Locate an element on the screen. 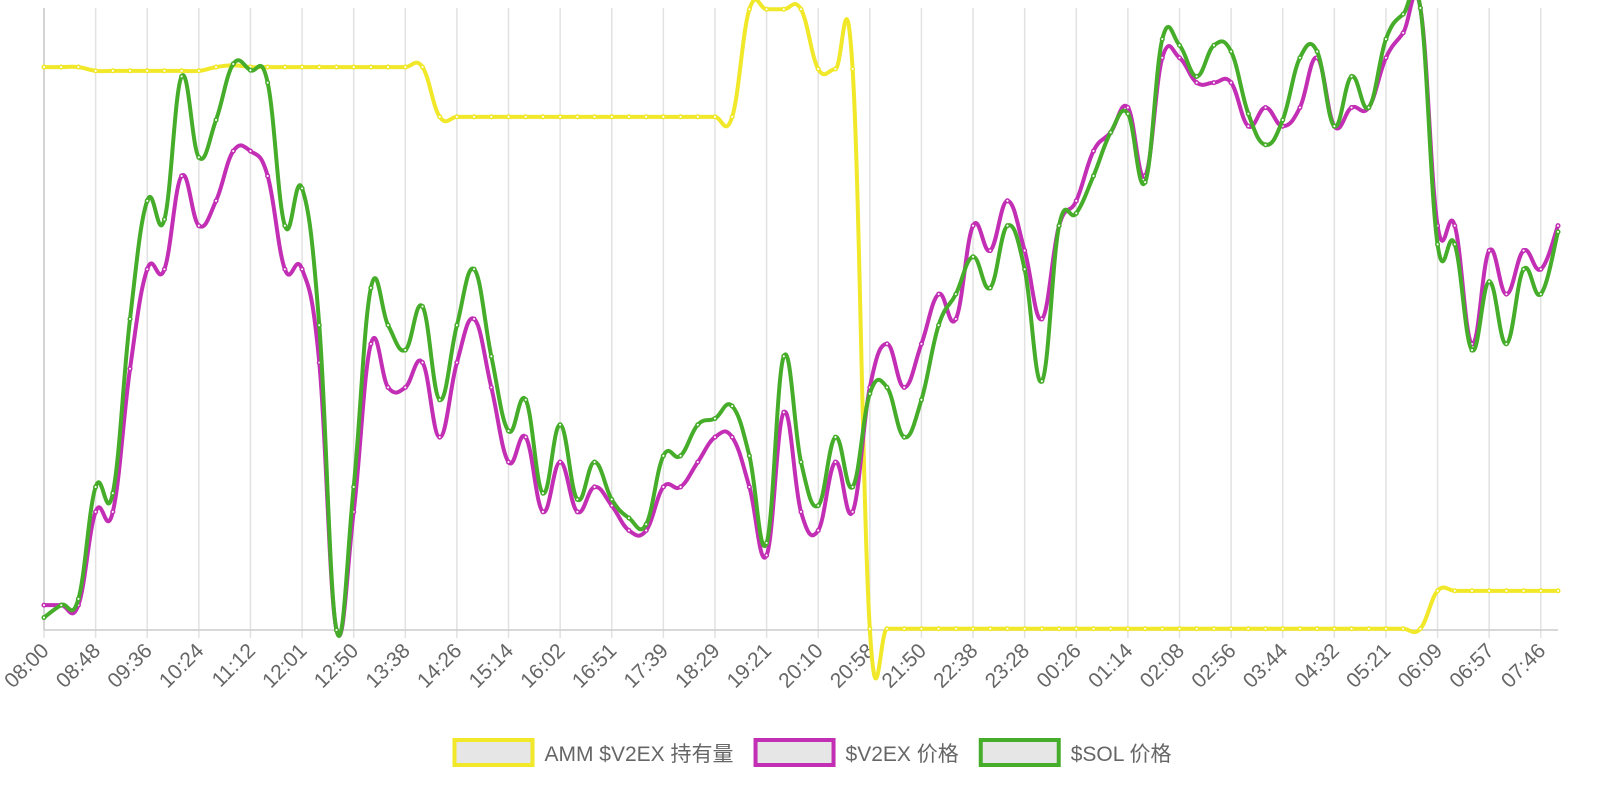 The height and width of the screenshot is (800, 1600). x-tick-label: 04:32 is located at coordinates (1316, 665).